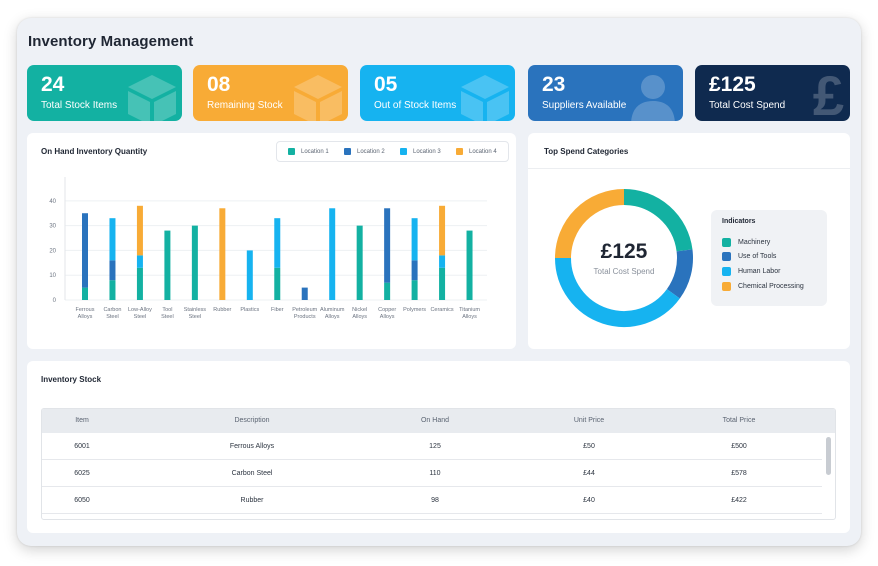  I want to click on column-header-unit-price: Unit Price, so click(589, 420).